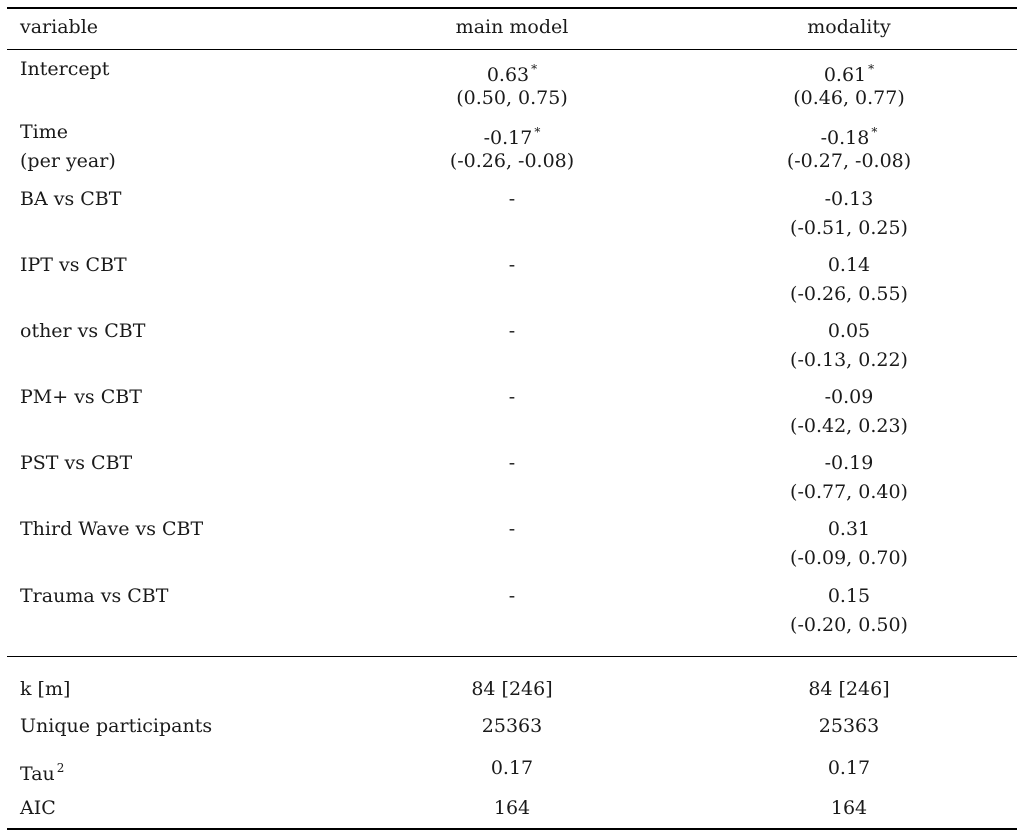  What do you see at coordinates (849, 331) in the screenshot?
I see `modality-estimate: 0.05` at bounding box center [849, 331].